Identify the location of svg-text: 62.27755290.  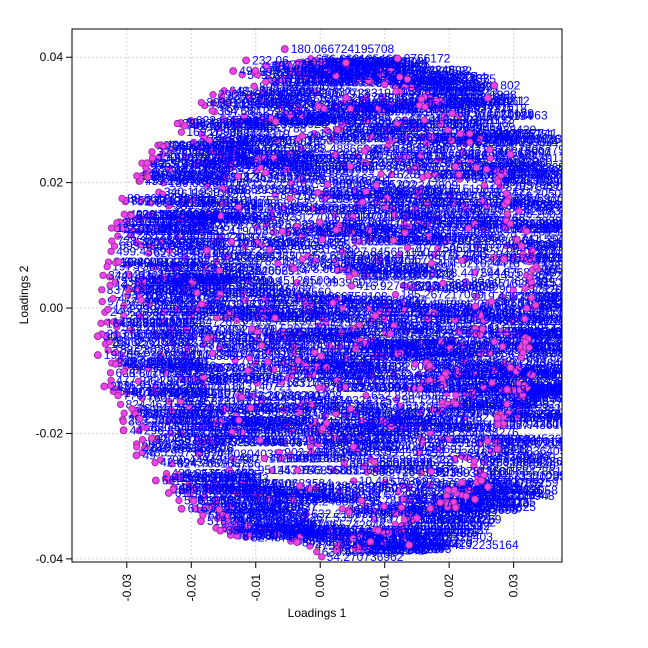
(247, 339).